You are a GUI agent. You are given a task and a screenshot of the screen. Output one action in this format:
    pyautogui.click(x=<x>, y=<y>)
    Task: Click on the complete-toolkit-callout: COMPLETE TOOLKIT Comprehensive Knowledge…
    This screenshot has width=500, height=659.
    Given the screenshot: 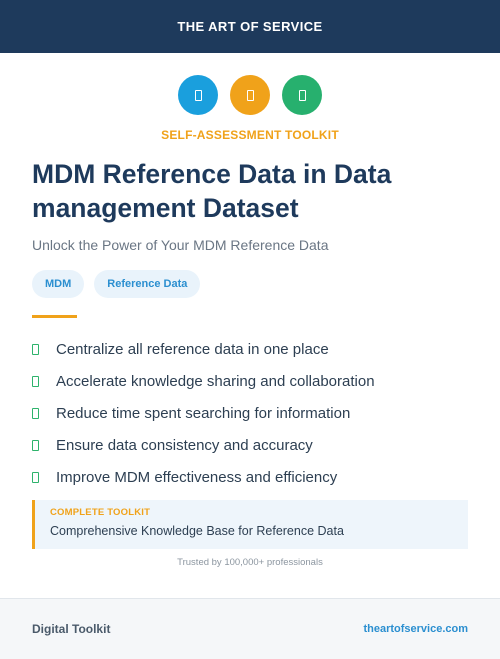 What is the action you would take?
    pyautogui.click(x=250, y=524)
    